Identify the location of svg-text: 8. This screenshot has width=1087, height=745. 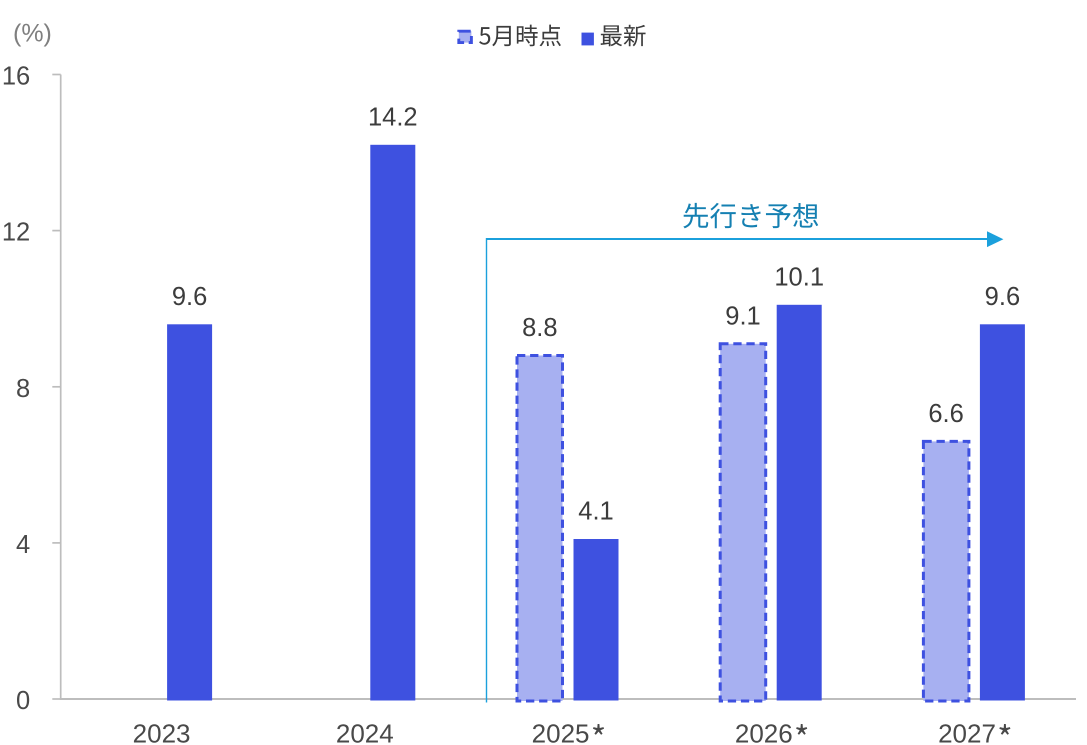
(23, 389).